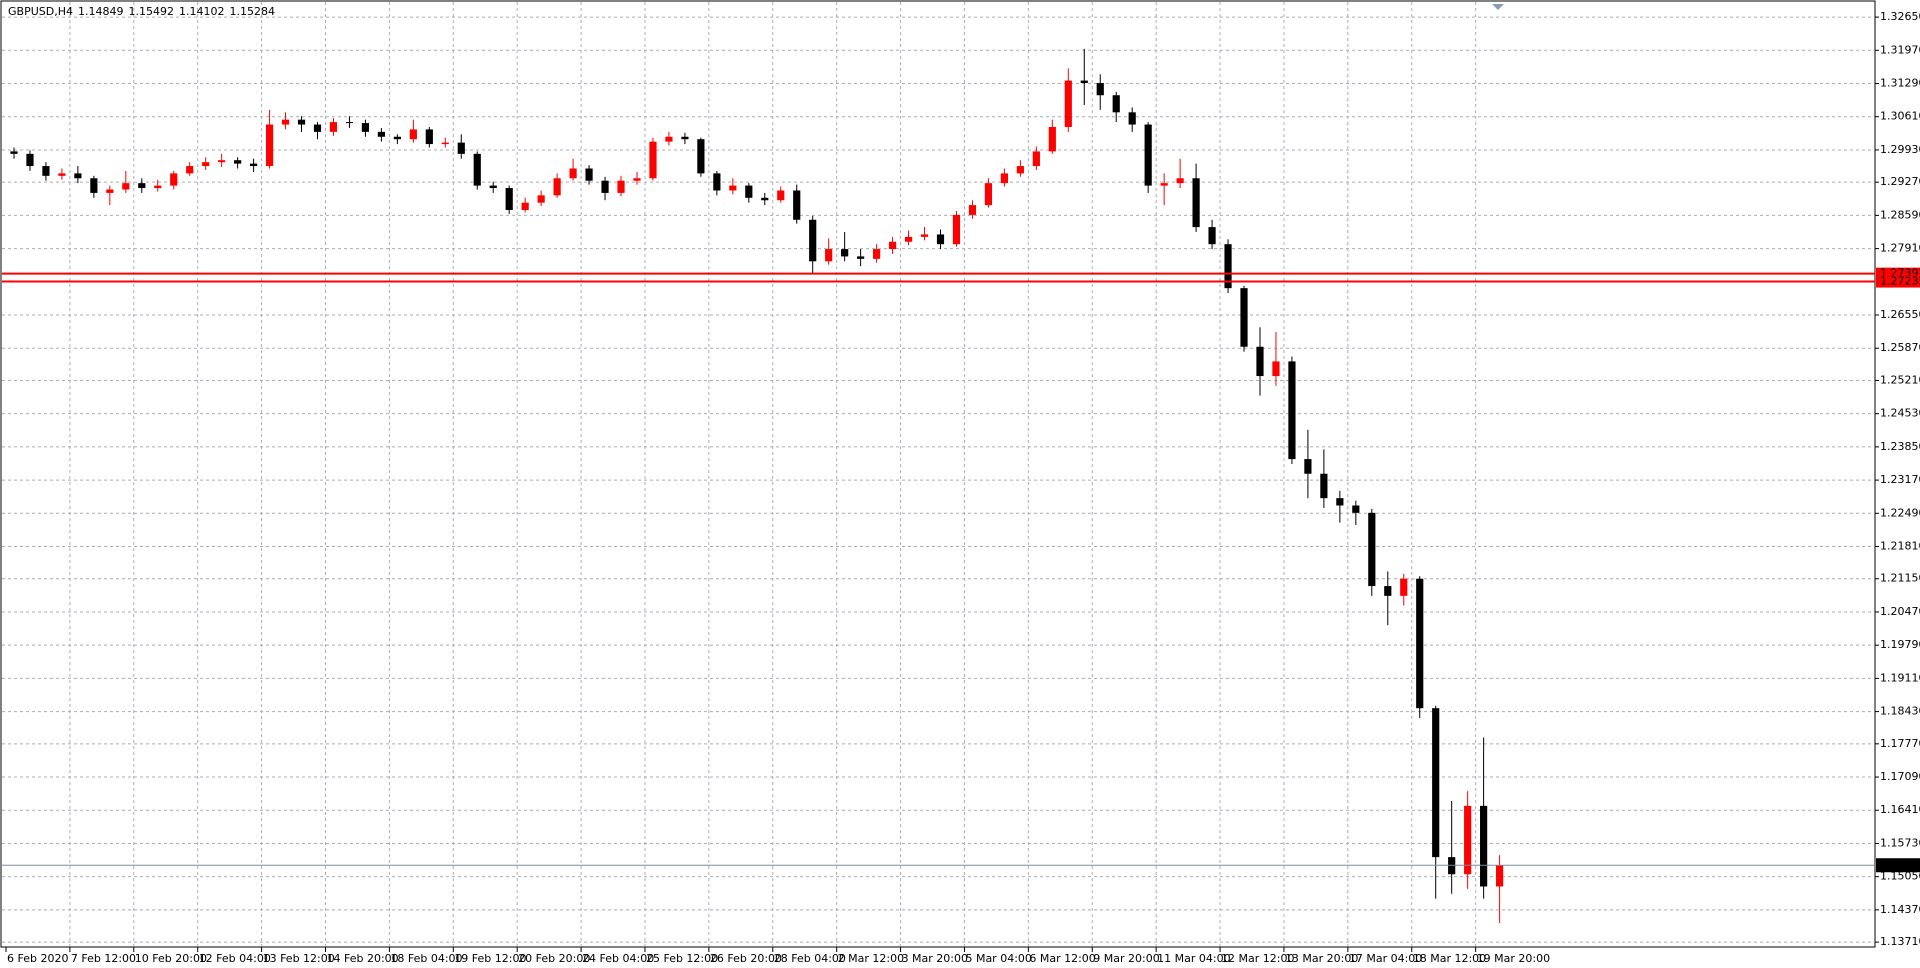 This screenshot has width=1920, height=968. What do you see at coordinates (998, 958) in the screenshot?
I see `x-tick-label: 5 Mar 04:00` at bounding box center [998, 958].